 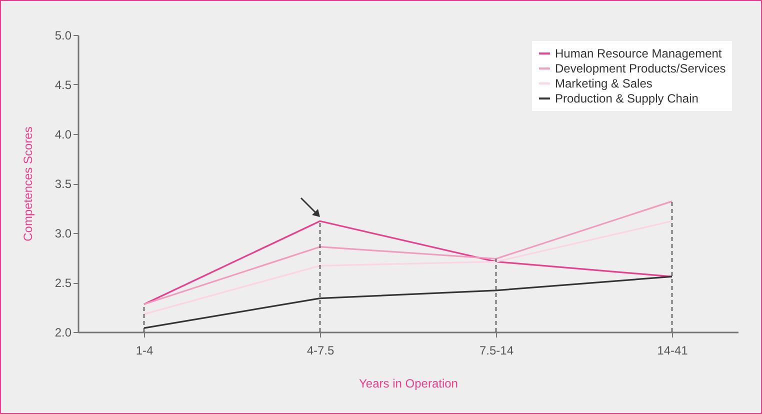 What do you see at coordinates (145, 351) in the screenshot?
I see `x-tick-label: 1-4` at bounding box center [145, 351].